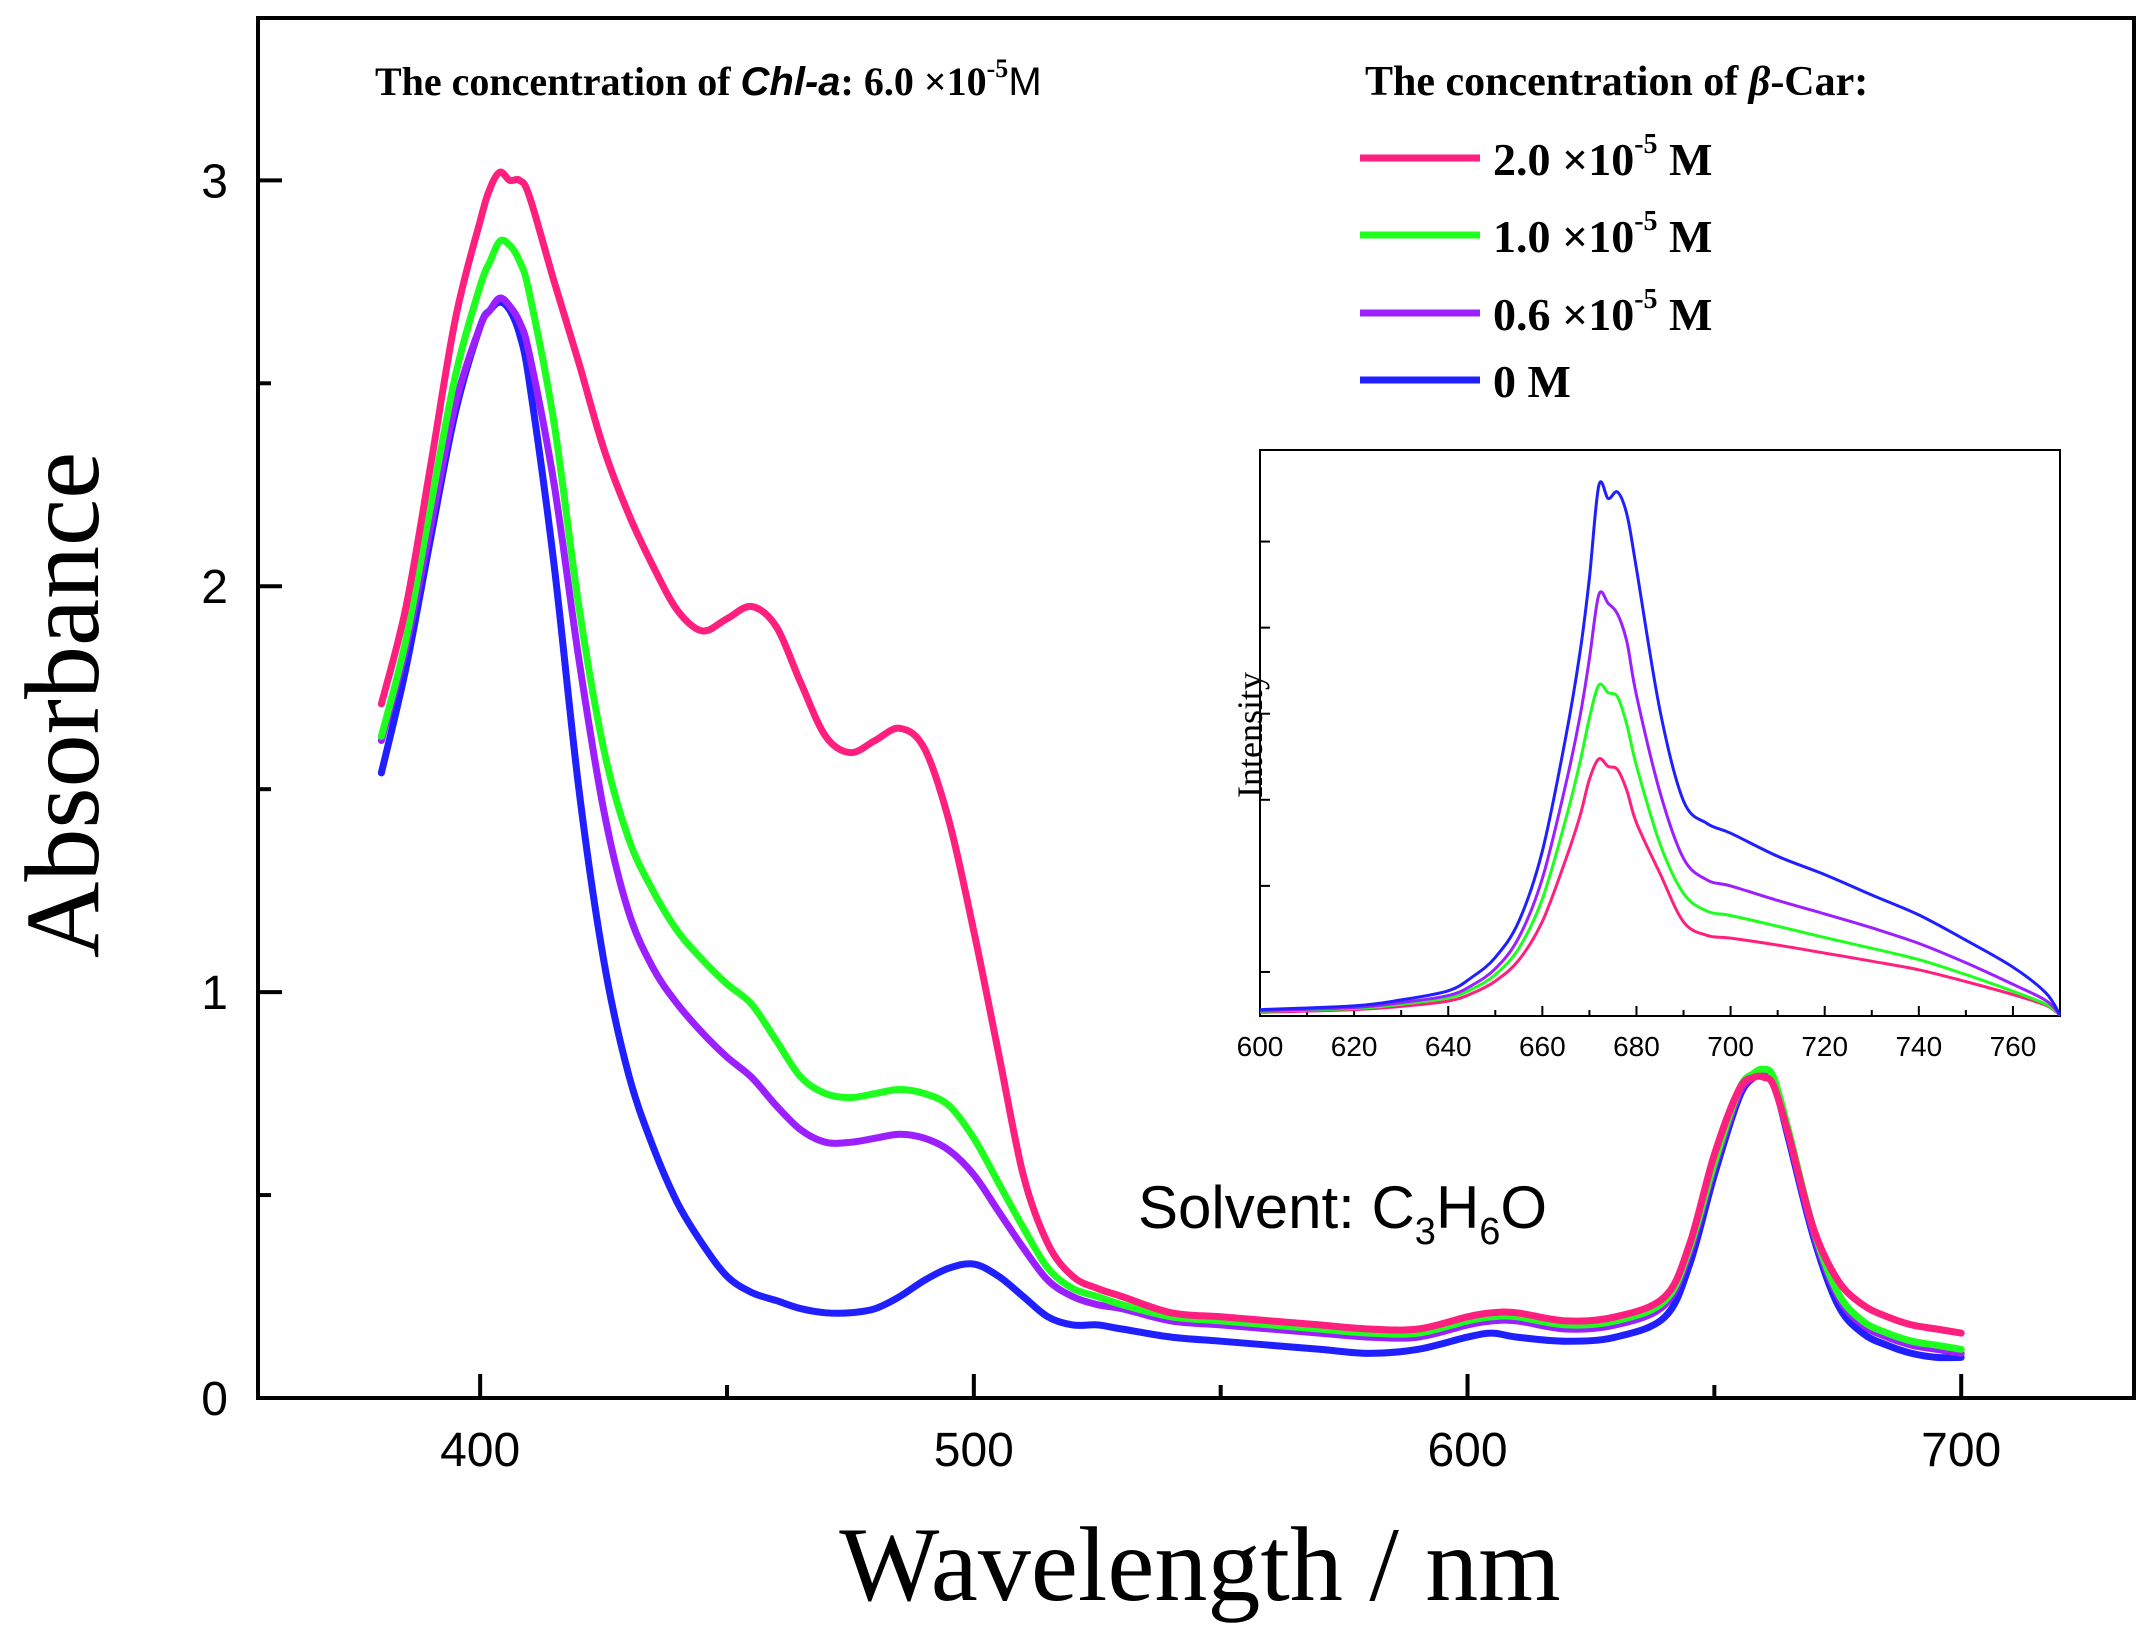  What do you see at coordinates (1536, 268) in the screenshot?
I see `legend: 2.0 ×10-5 M 1.0 ×10-5 M 0.6 ×10-5 M 0 M` at bounding box center [1536, 268].